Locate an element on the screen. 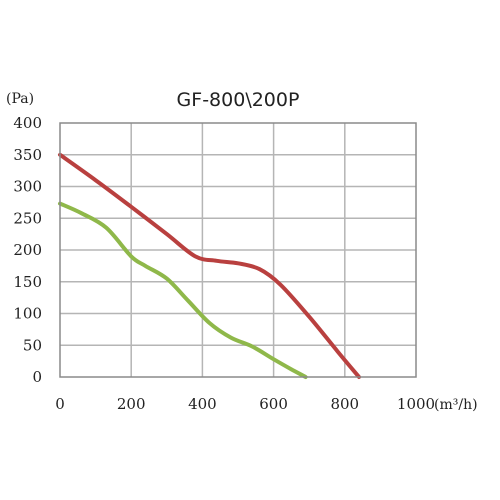 This screenshot has width=500, height=500. y-tick-label: 350 is located at coordinates (27, 155).